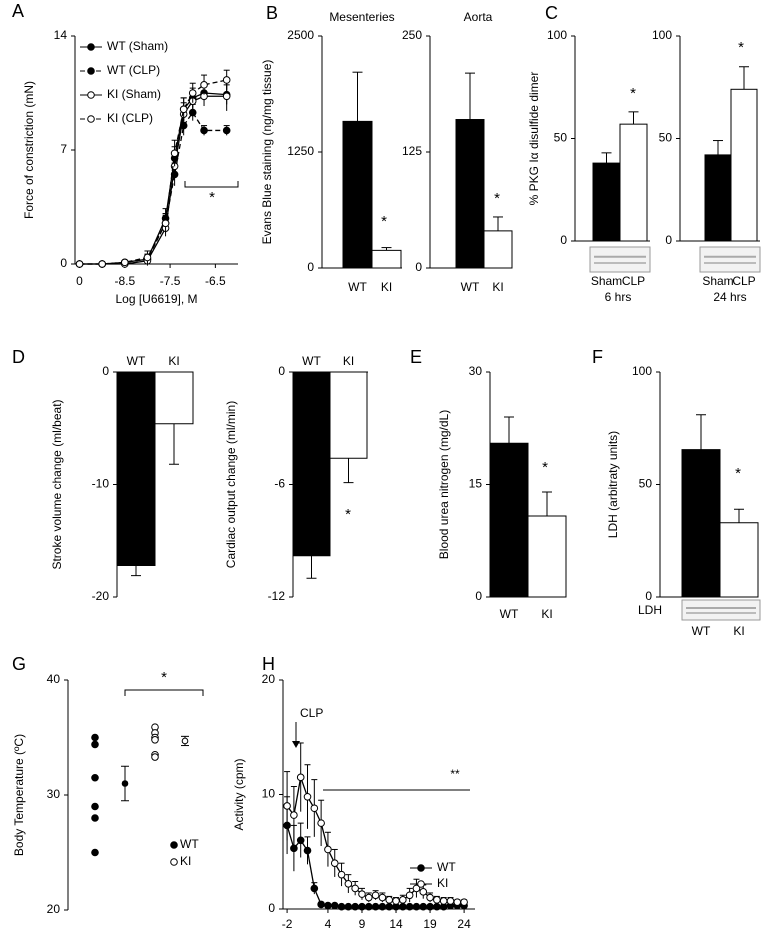 This screenshot has width=768, height=934. Describe the element at coordinates (534, 139) in the screenshot. I see `y-axis-label: % PKG Iα disulfide dimer` at that location.